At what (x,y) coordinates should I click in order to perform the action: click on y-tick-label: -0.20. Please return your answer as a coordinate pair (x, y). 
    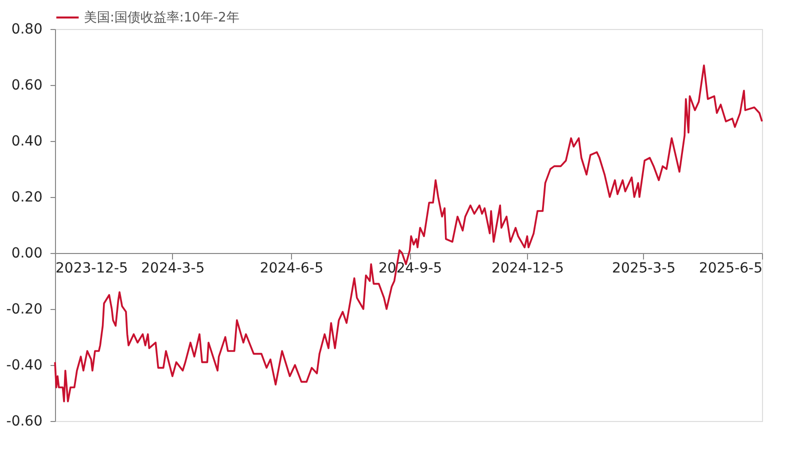
    Looking at the image, I should click on (24, 310).